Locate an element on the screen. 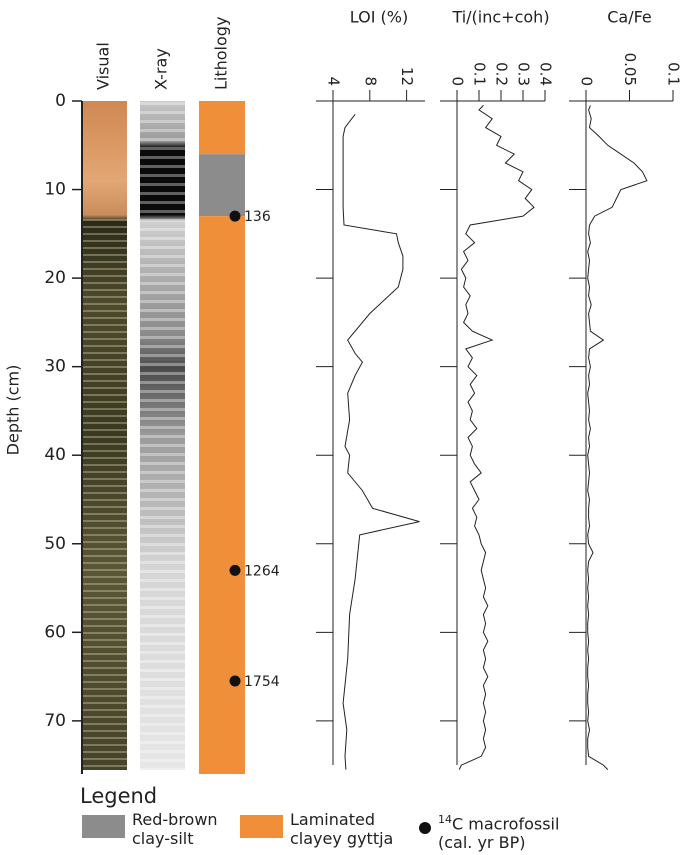 Image resolution: width=685 pixels, height=855 pixels. y-tick-label: 60 is located at coordinates (55, 632).